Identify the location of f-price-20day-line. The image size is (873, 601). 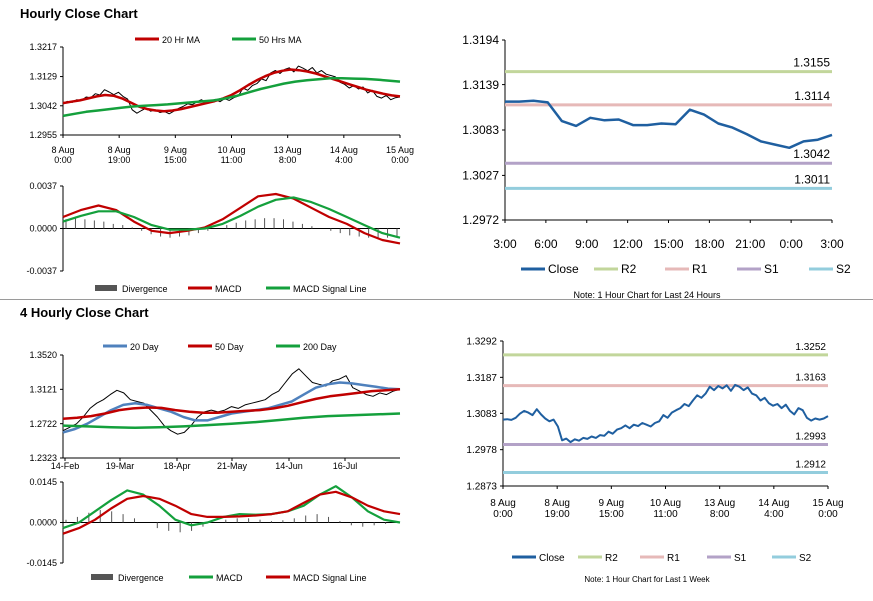
(231, 407).